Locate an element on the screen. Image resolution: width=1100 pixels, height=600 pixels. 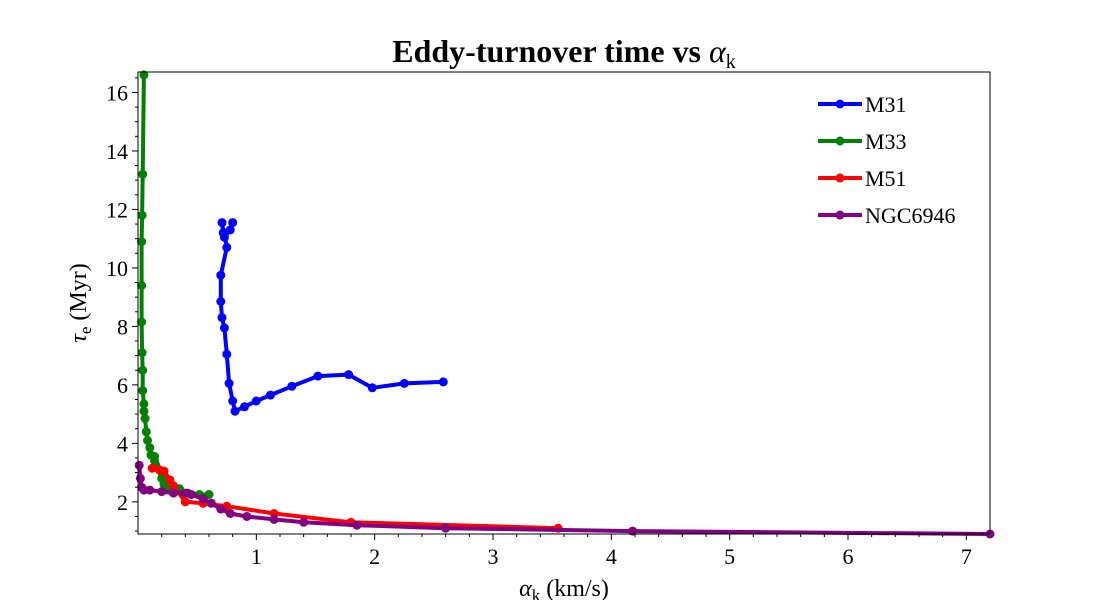
legend-label: M31 is located at coordinates (886, 104).